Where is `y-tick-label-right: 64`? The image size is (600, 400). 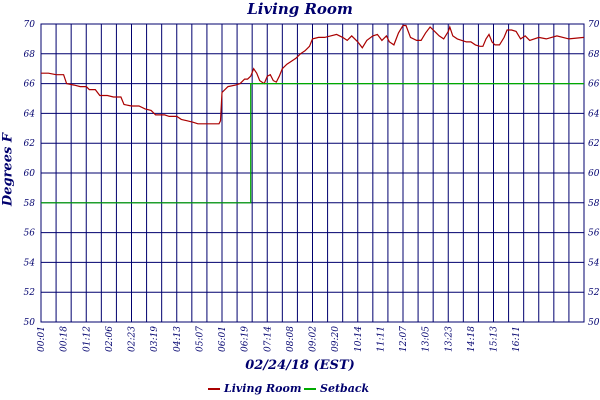
y-tick-label-right: 64 is located at coordinates (594, 114).